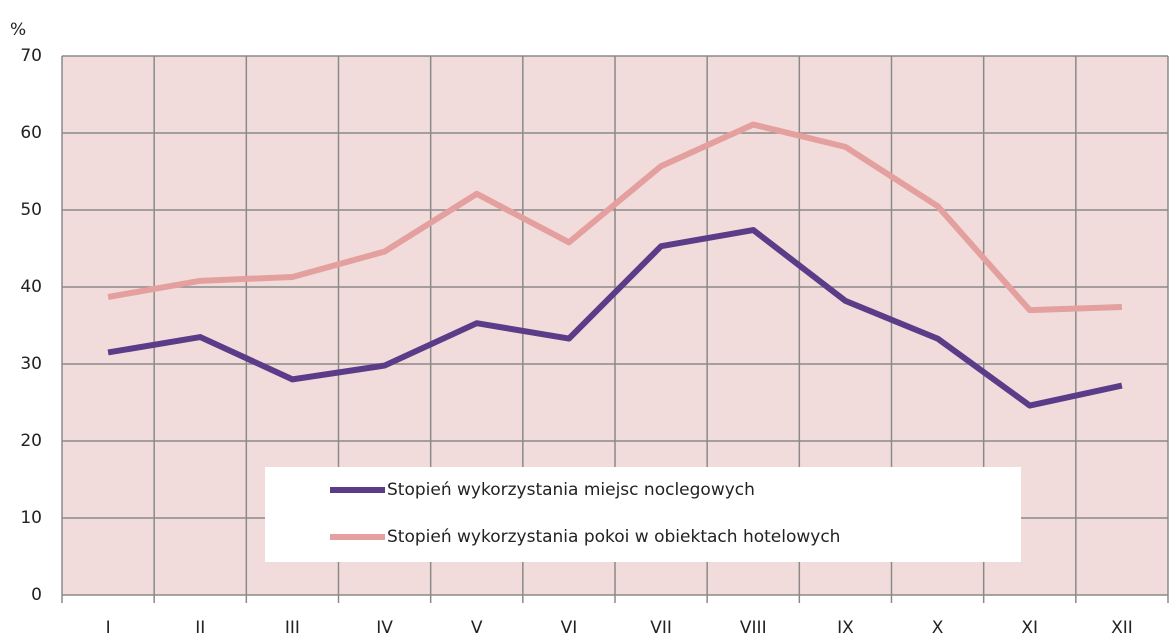 Image resolution: width=1172 pixels, height=642 pixels. What do you see at coordinates (200, 628) in the screenshot?
I see `x-tick-label: II` at bounding box center [200, 628].